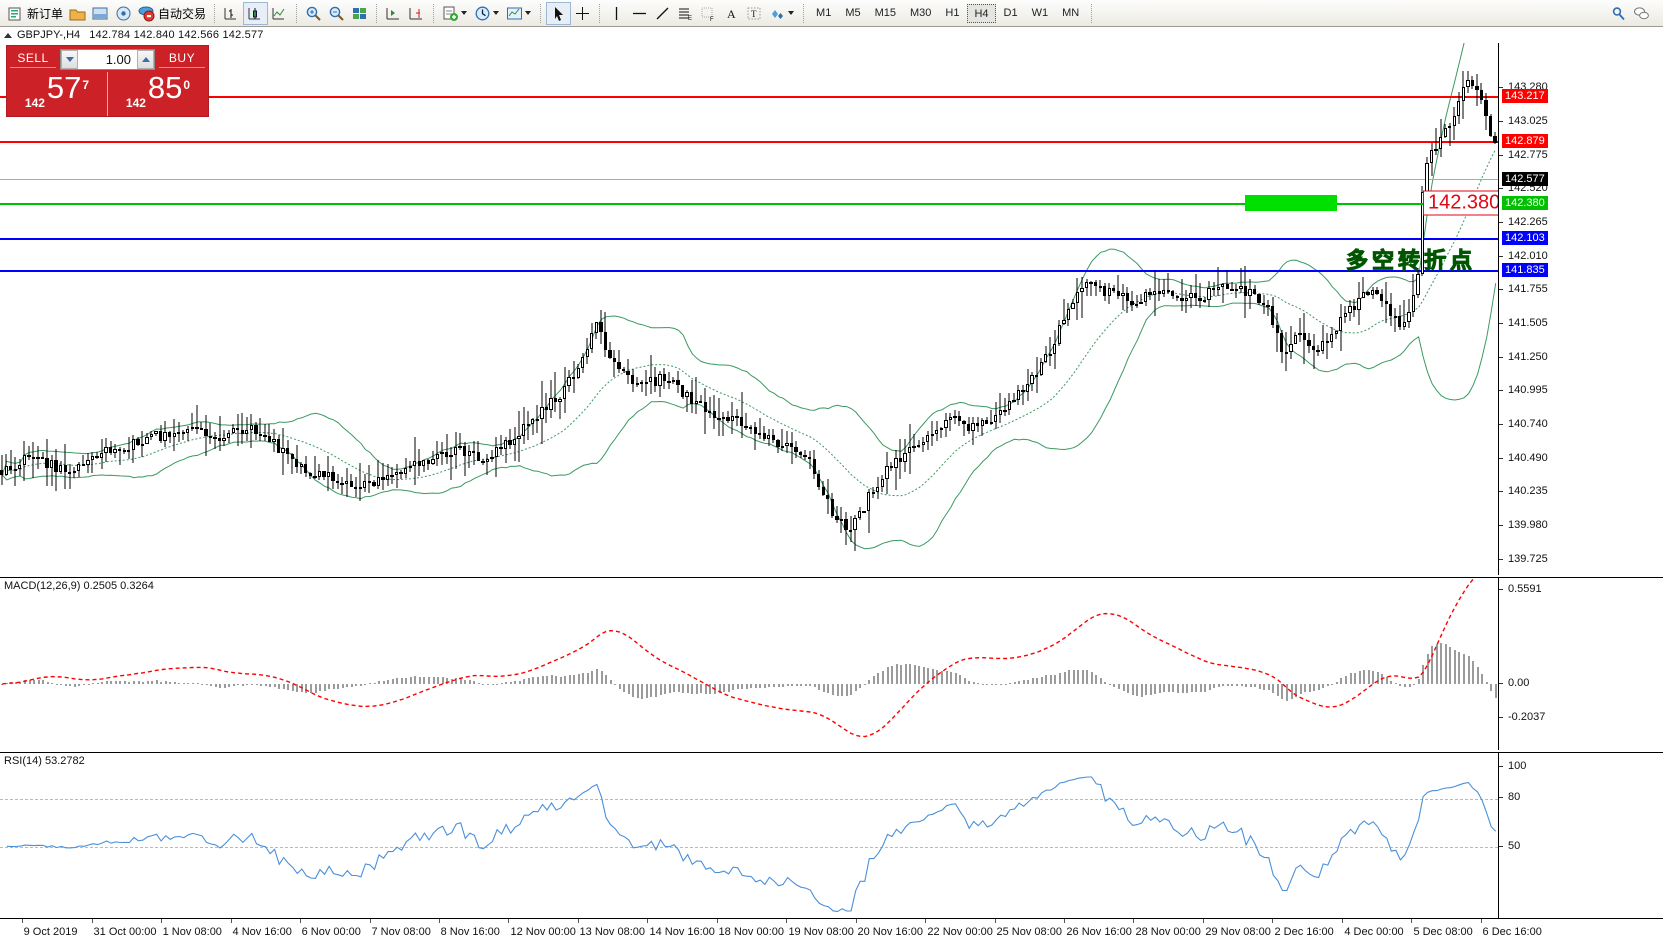  Describe the element at coordinates (749, 239) in the screenshot. I see `level-line-pivot-upper` at that location.